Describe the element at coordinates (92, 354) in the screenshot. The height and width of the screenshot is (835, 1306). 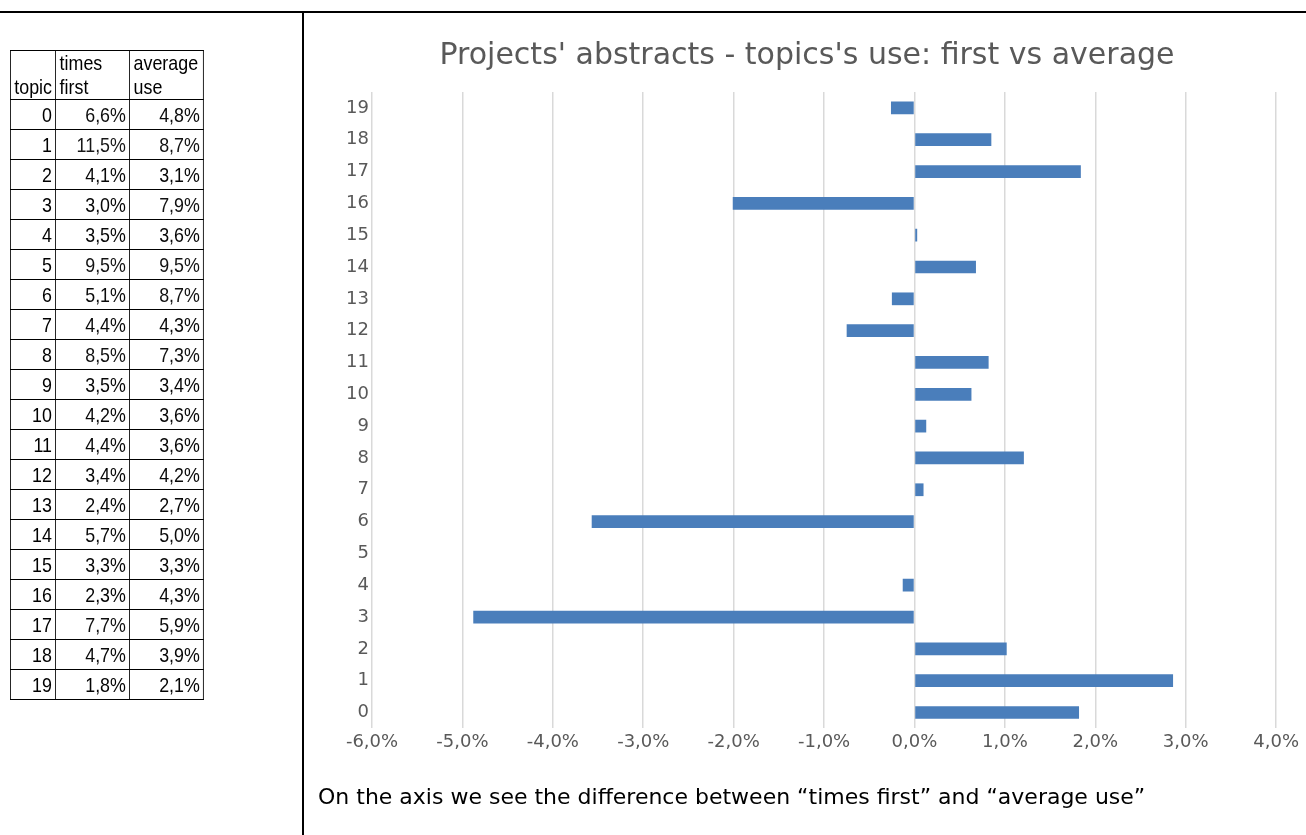
I see `data-label: 8,5%` at that location.